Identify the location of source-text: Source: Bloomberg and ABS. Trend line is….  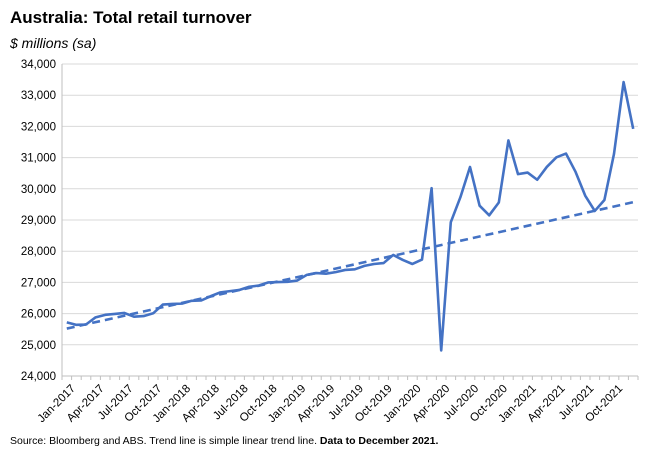
(163, 441).